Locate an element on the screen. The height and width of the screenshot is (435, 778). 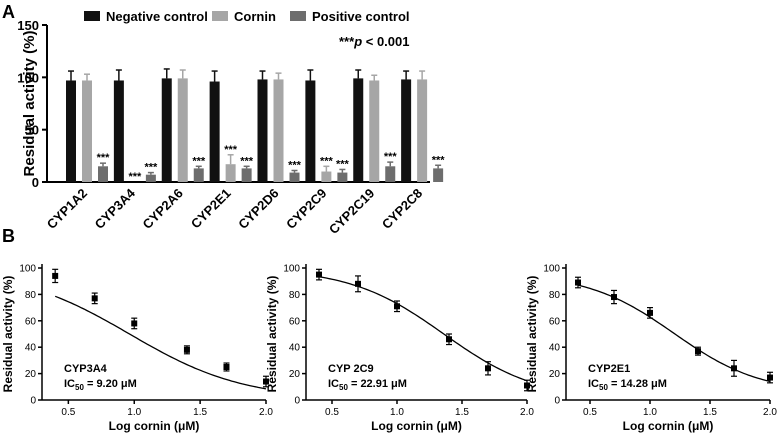
category-label: CYP2C8 is located at coordinates (402, 209).